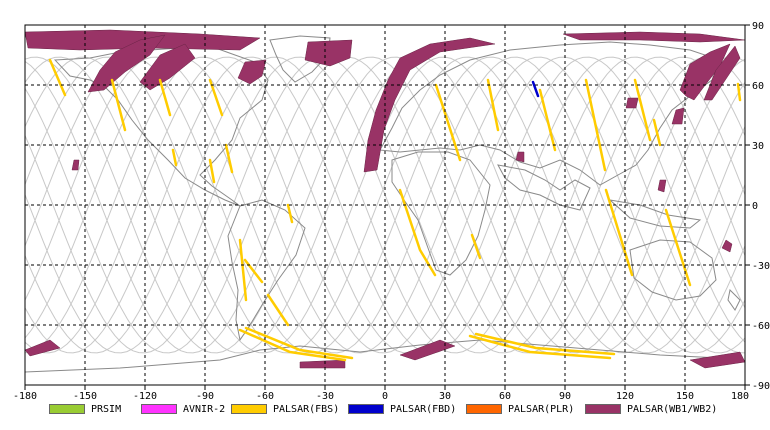  Describe the element at coordinates (106, 409) in the screenshot. I see `legend-label-prism: PRSIM` at that location.